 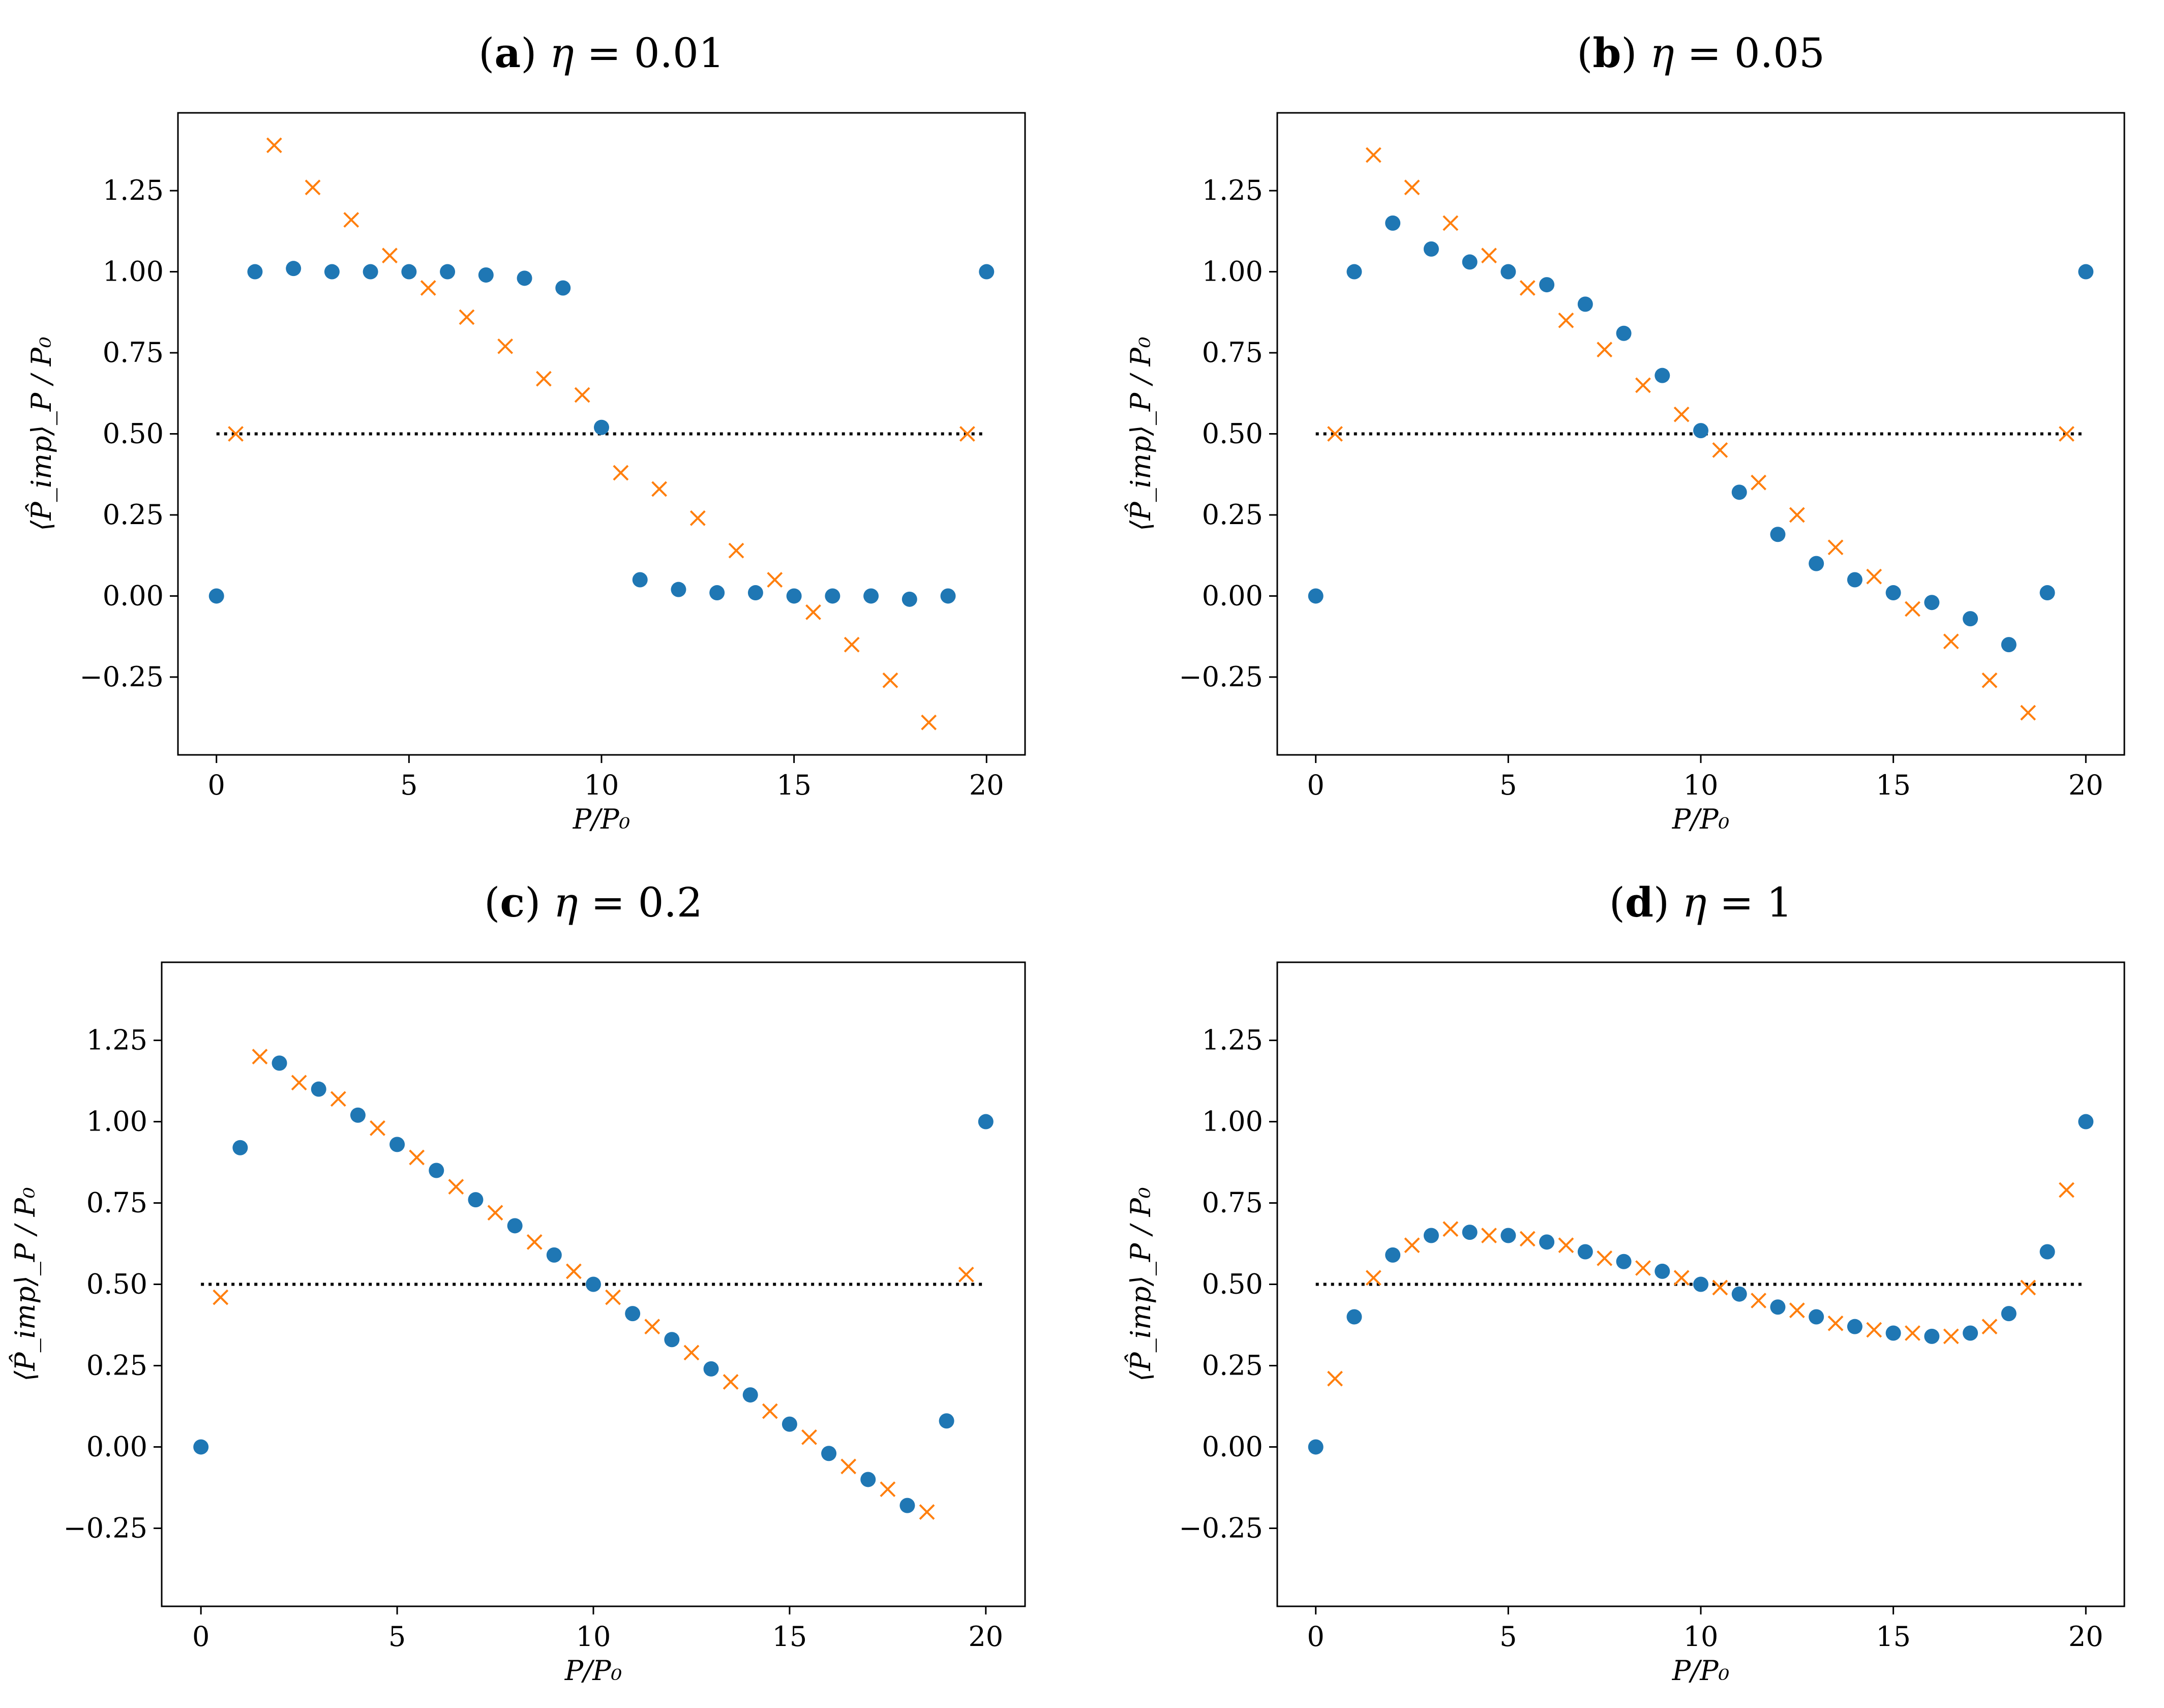 What do you see at coordinates (1316, 785) in the screenshot?
I see `x-tick-label: 0` at bounding box center [1316, 785].